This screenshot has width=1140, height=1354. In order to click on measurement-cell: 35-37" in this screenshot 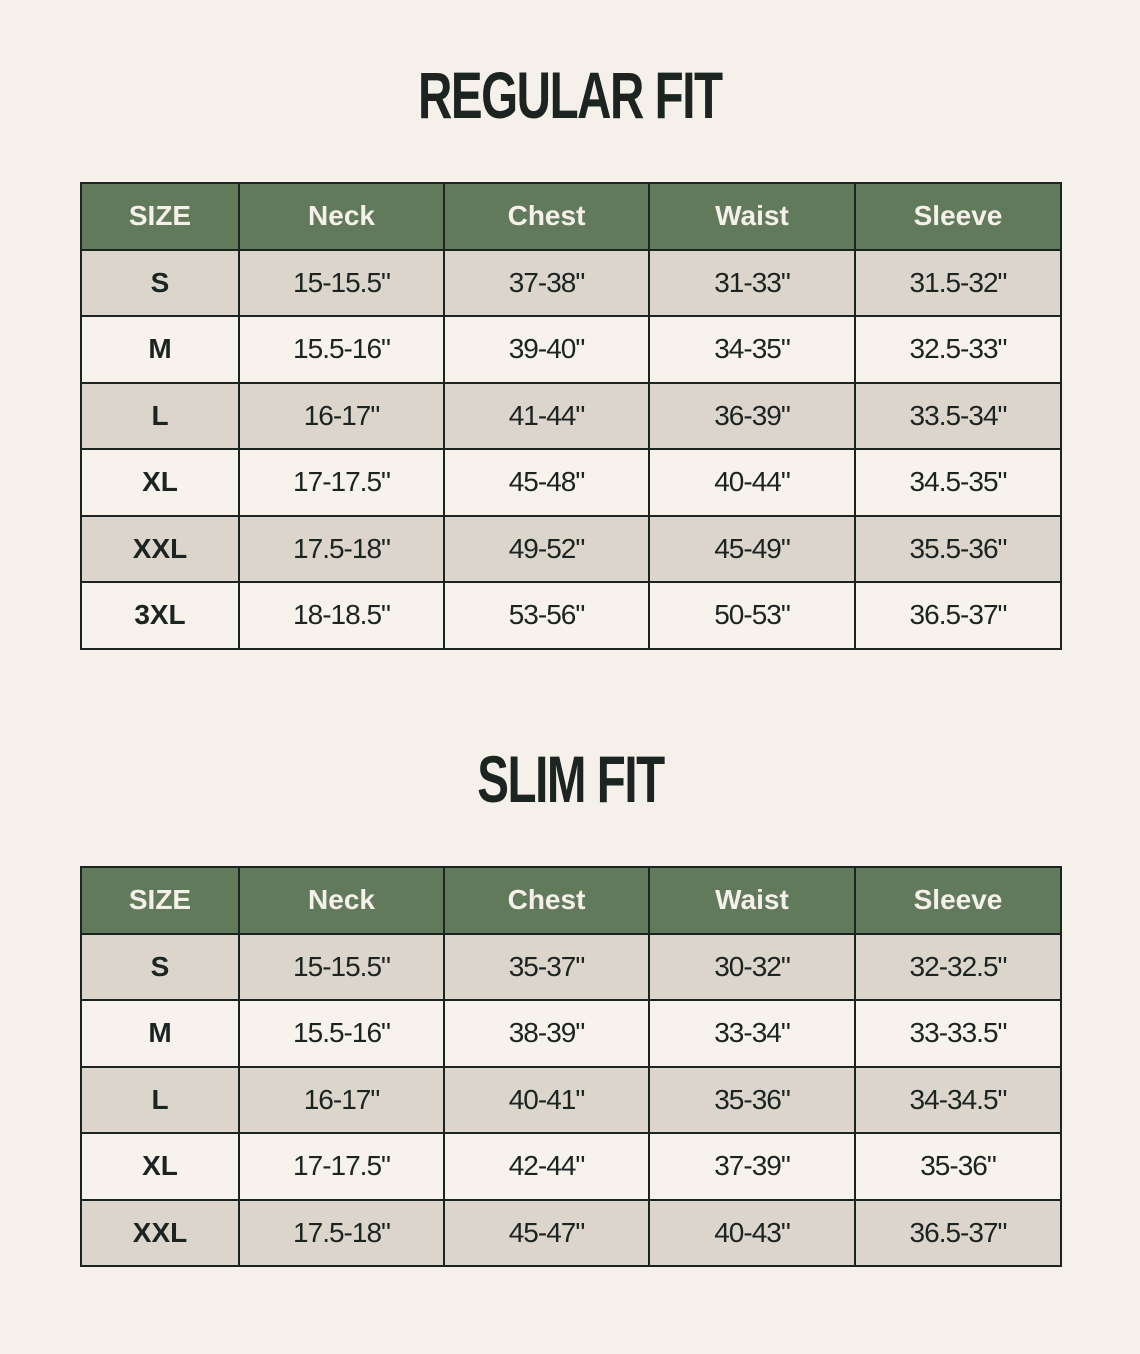, I will do `click(546, 966)`.